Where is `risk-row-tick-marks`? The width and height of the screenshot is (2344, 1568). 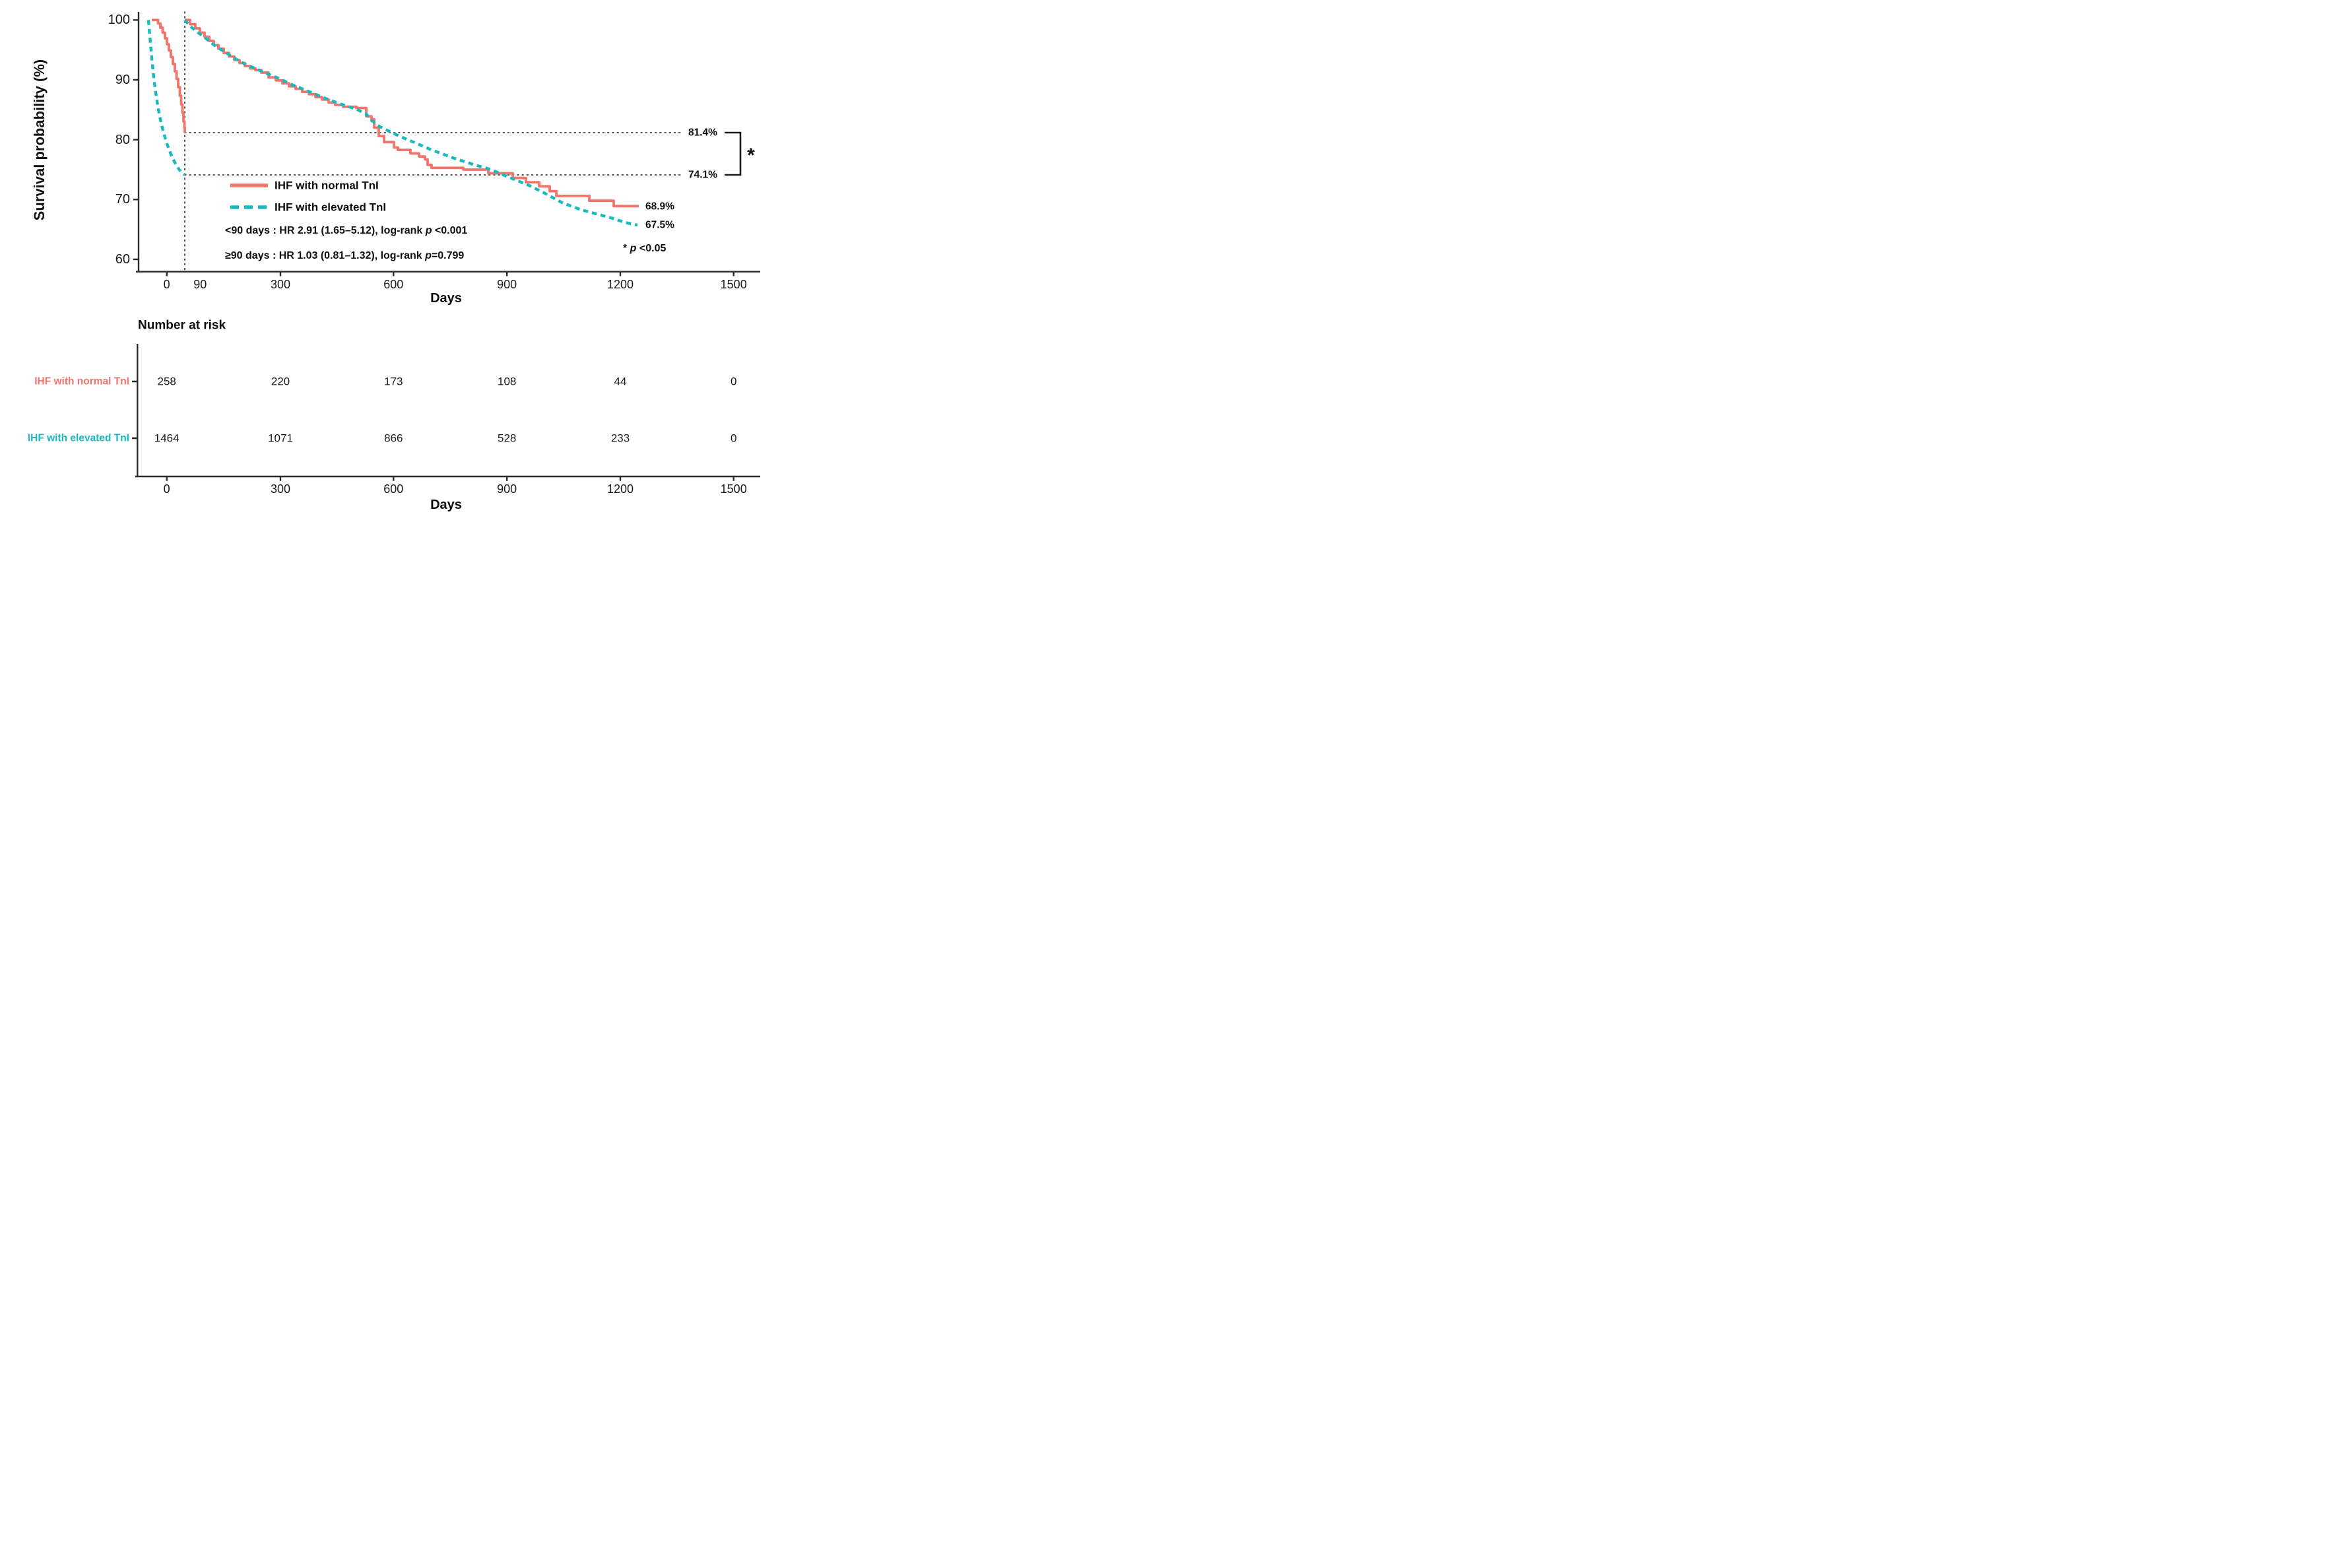 risk-row-tick-marks is located at coordinates (135, 410).